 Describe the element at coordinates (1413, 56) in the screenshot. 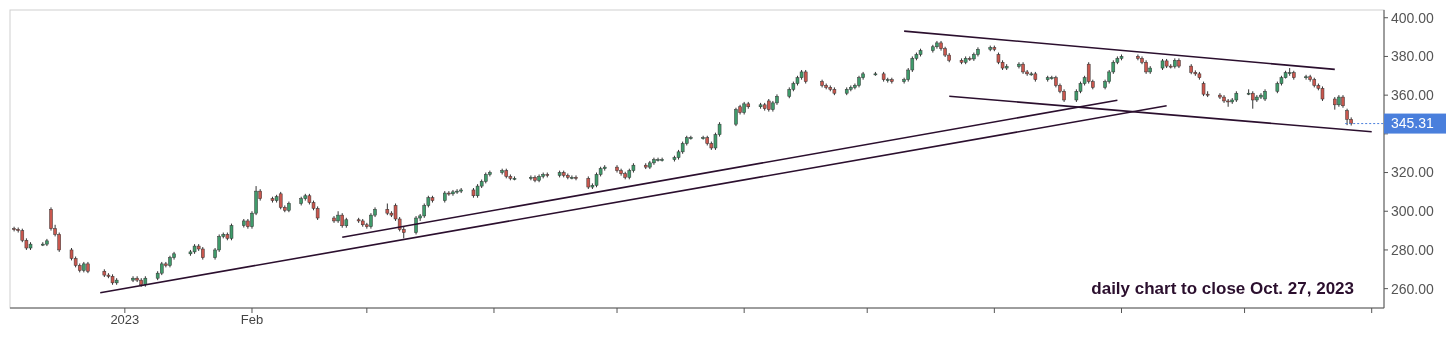

I see `y-tick-label: 380.00` at that location.